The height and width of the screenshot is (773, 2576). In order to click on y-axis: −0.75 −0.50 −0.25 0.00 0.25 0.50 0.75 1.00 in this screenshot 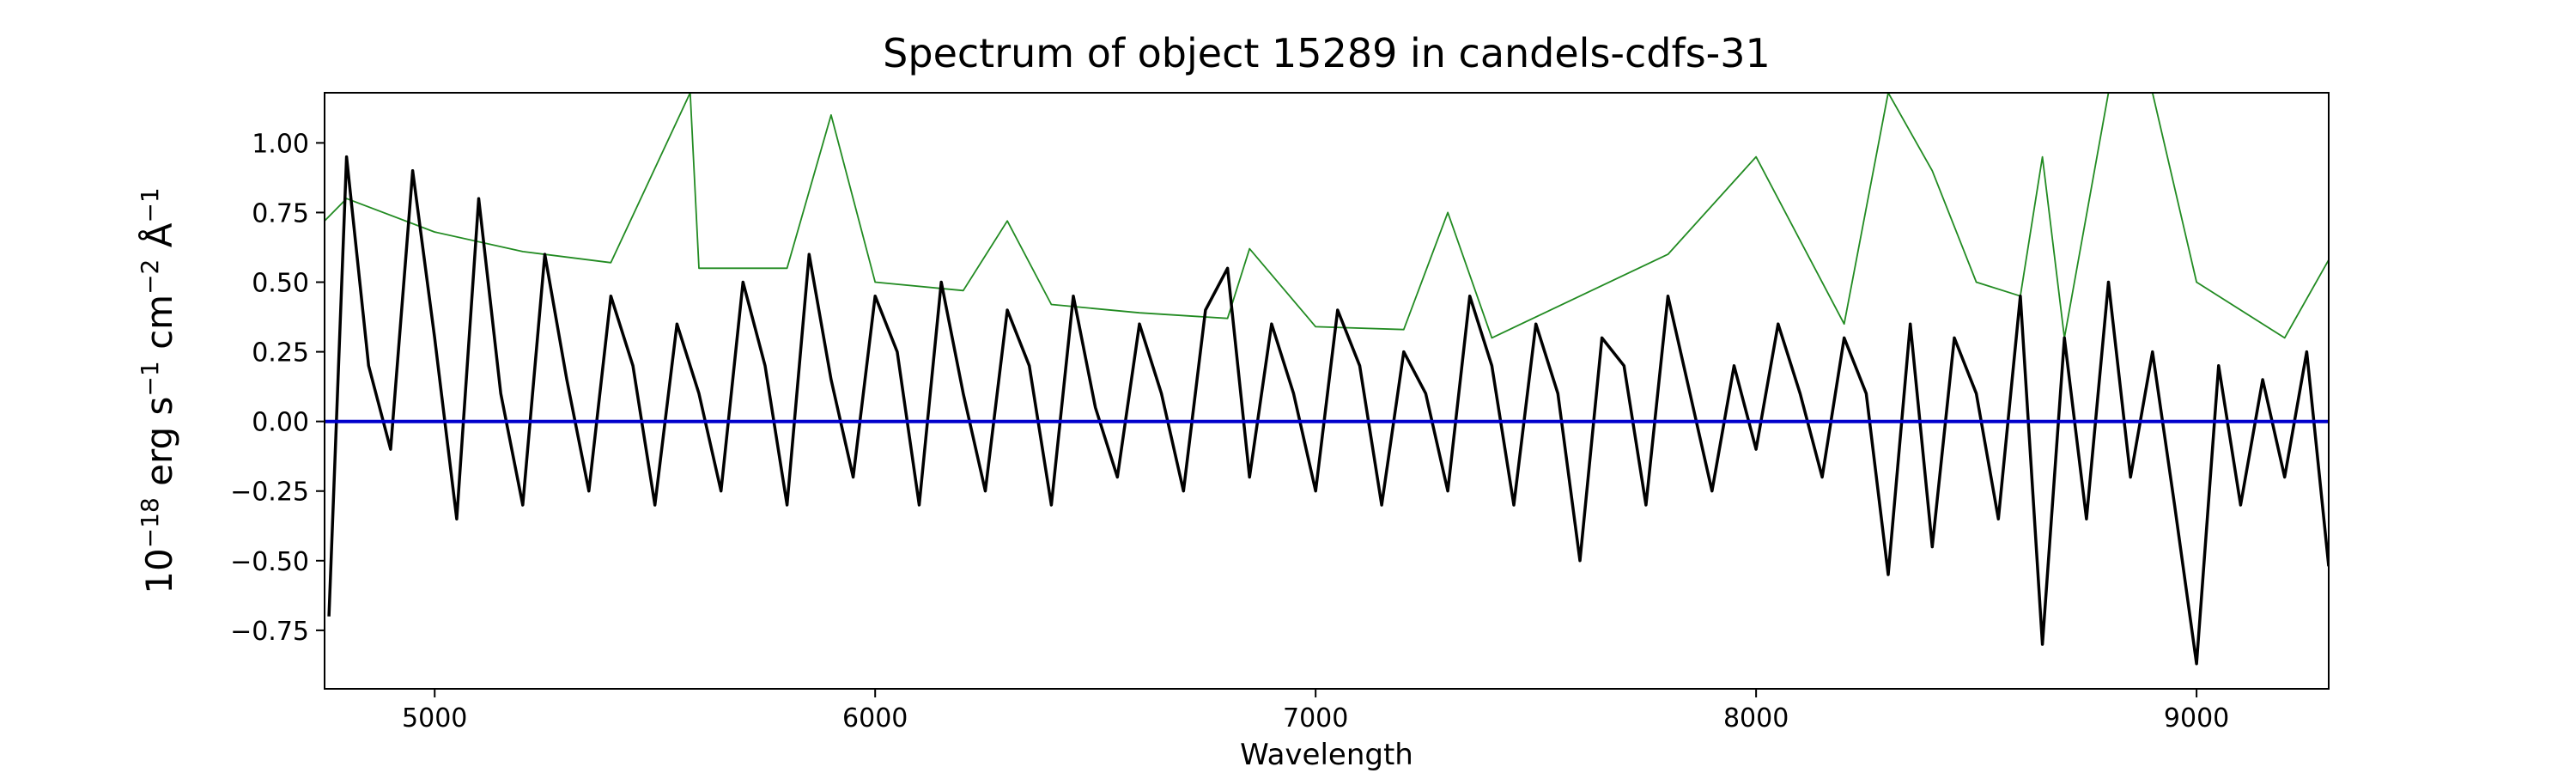, I will do `click(278, 388)`.